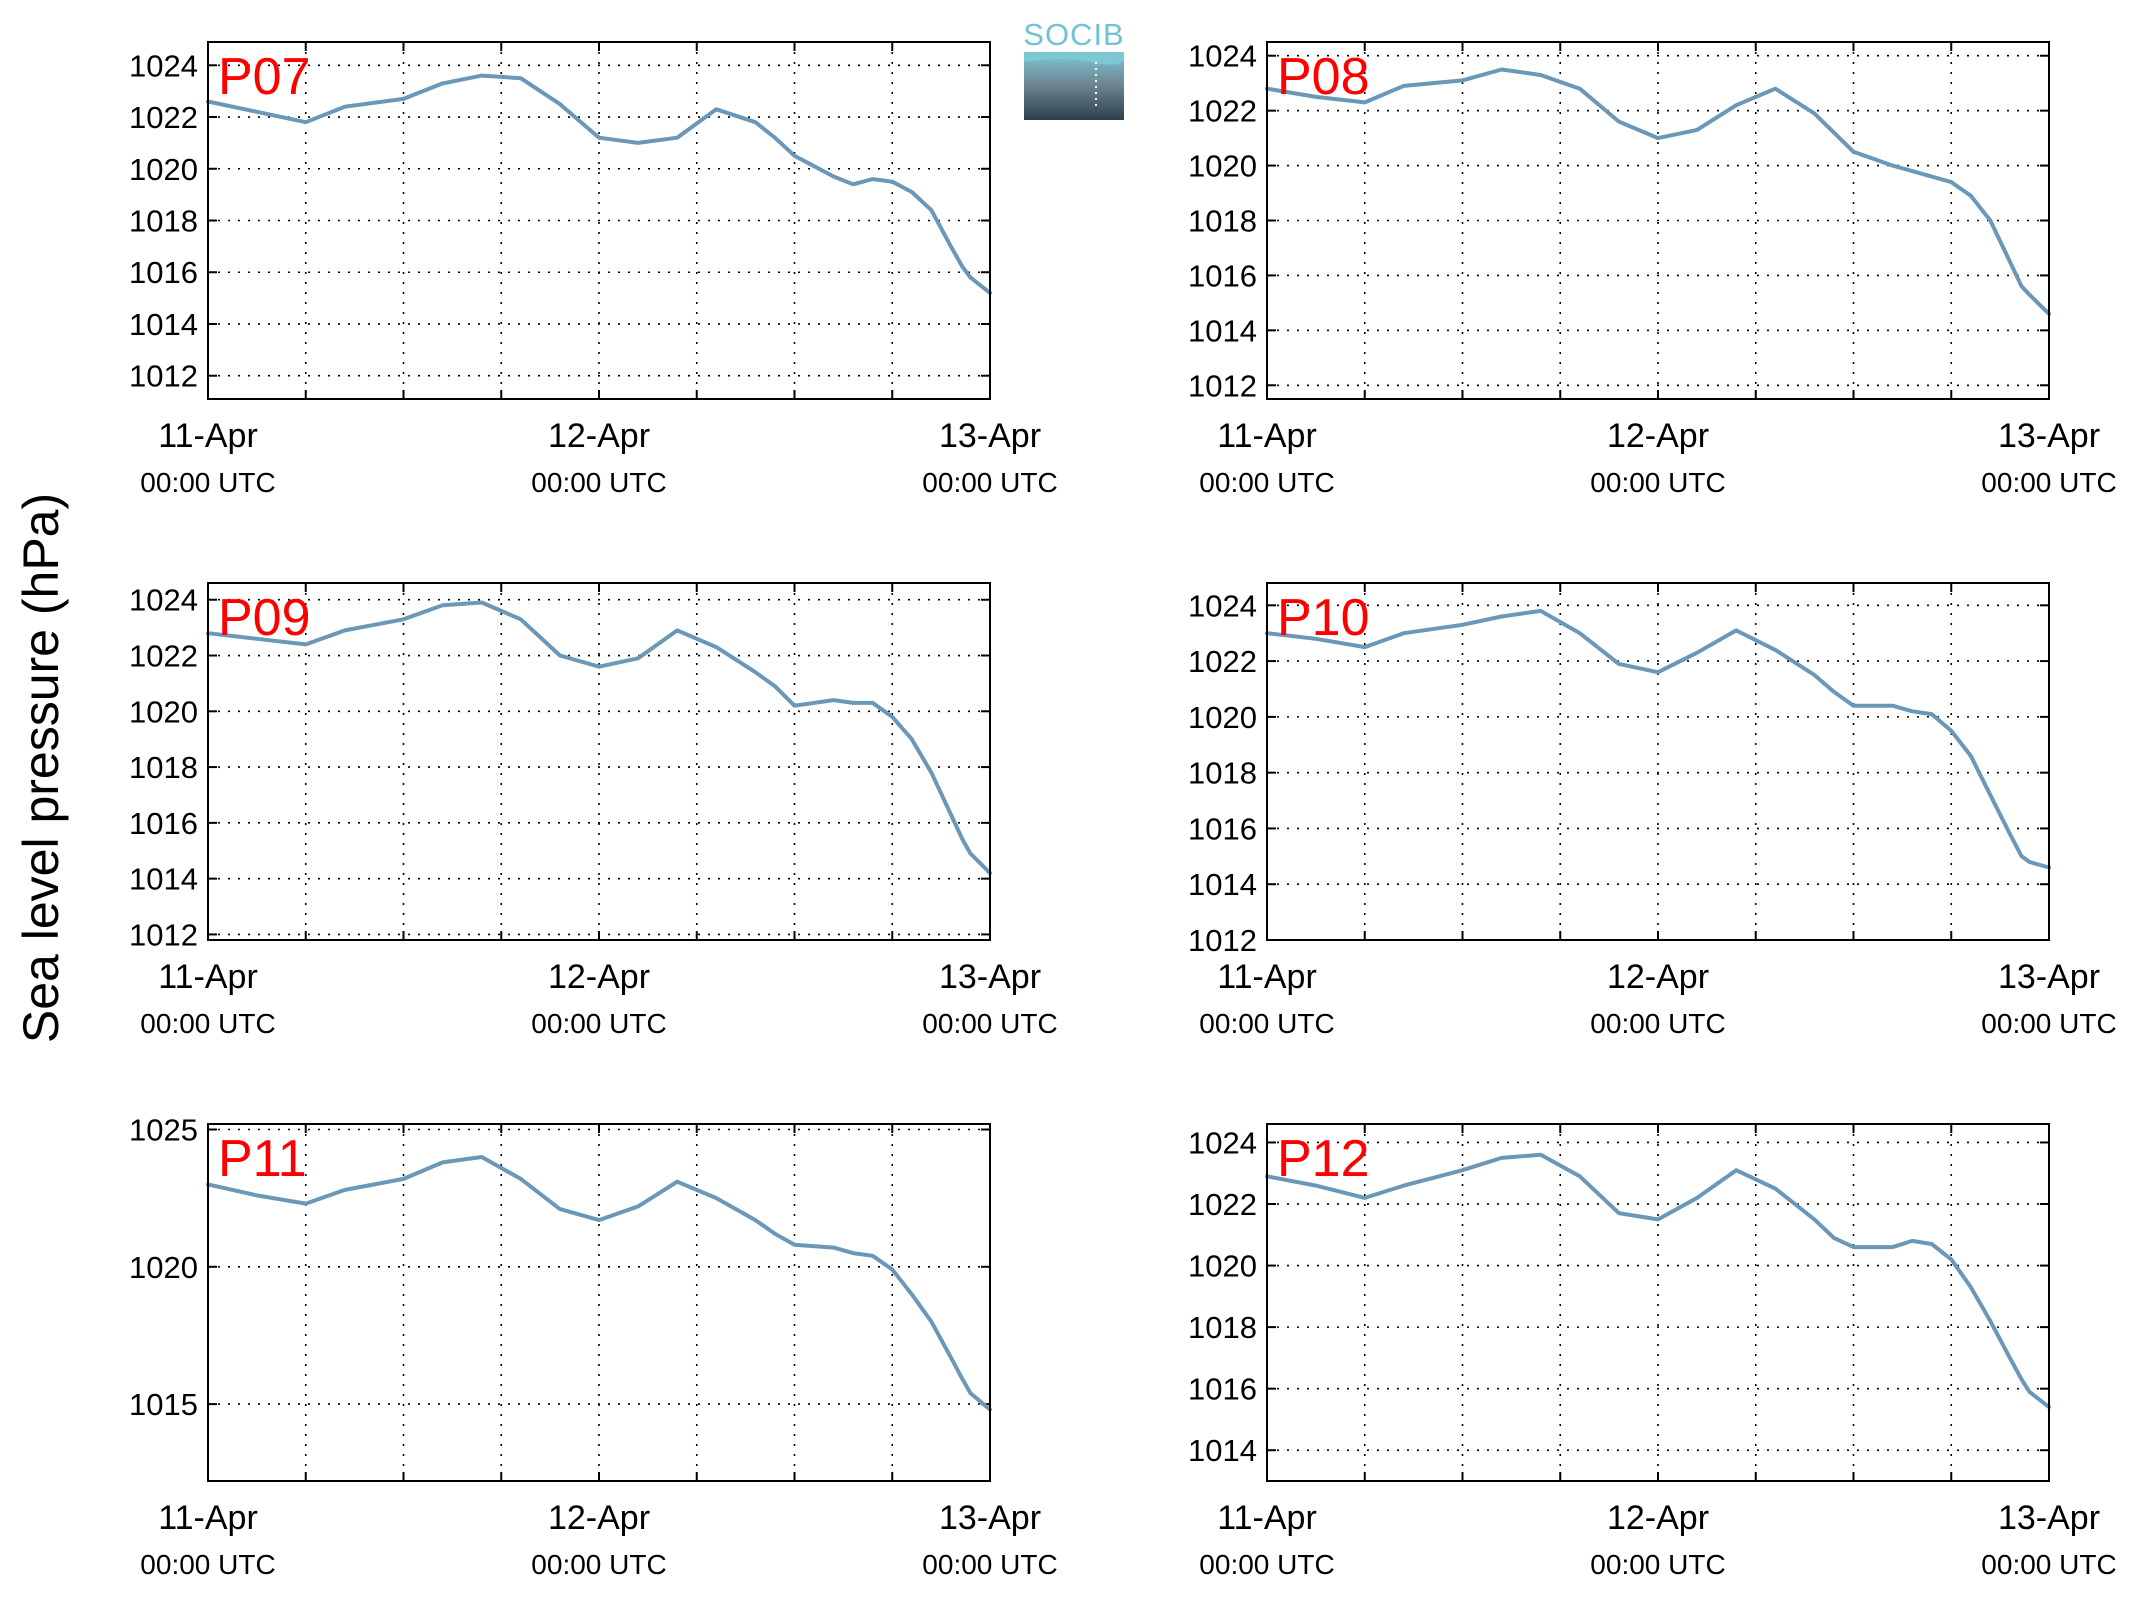 The image size is (2138, 1608). What do you see at coordinates (1658, 1281) in the screenshot?
I see `series-line-p12` at bounding box center [1658, 1281].